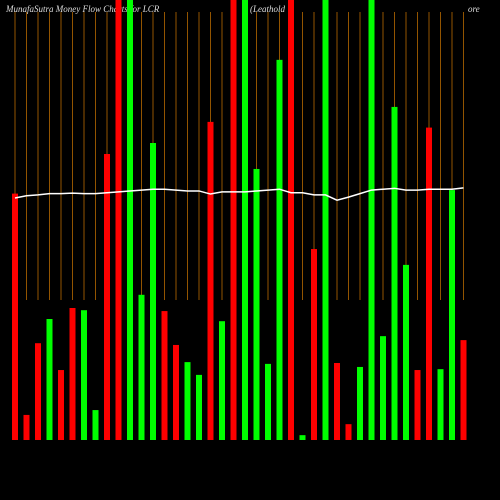  I want to click on money-flow-line, so click(239, 194).